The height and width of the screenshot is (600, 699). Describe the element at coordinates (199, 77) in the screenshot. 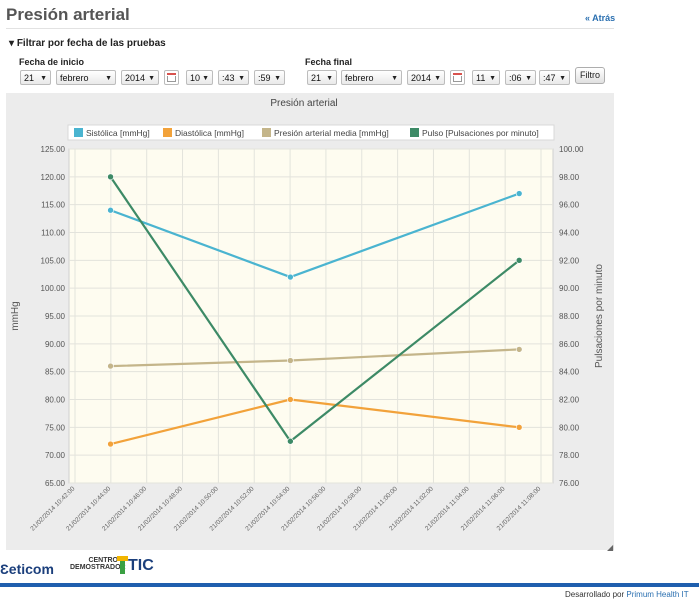

I see `start-hour-select: 10 ▼` at that location.